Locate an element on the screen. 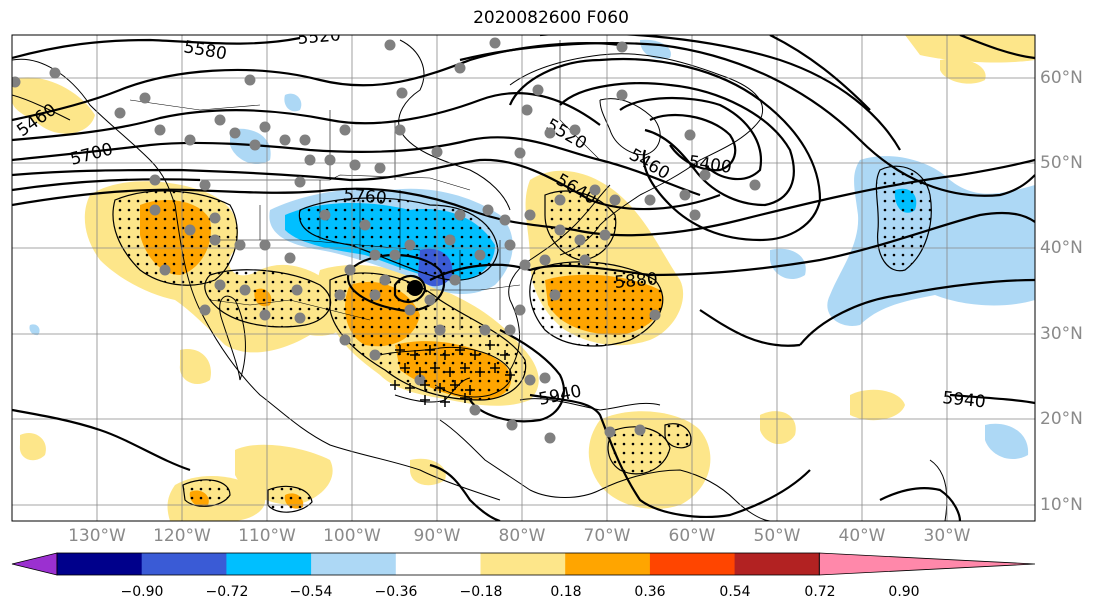 The width and height of the screenshot is (1102, 613). lon-label: 50°W is located at coordinates (777, 536).